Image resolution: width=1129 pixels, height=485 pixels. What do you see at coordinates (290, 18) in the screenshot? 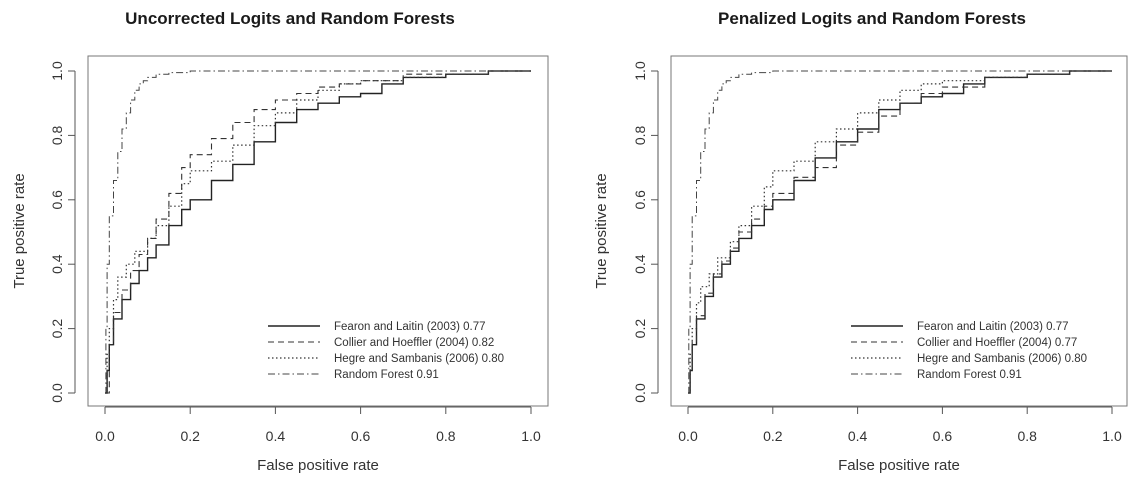
I see `panel-title: Uncorrected Logits and Random Forests` at bounding box center [290, 18].